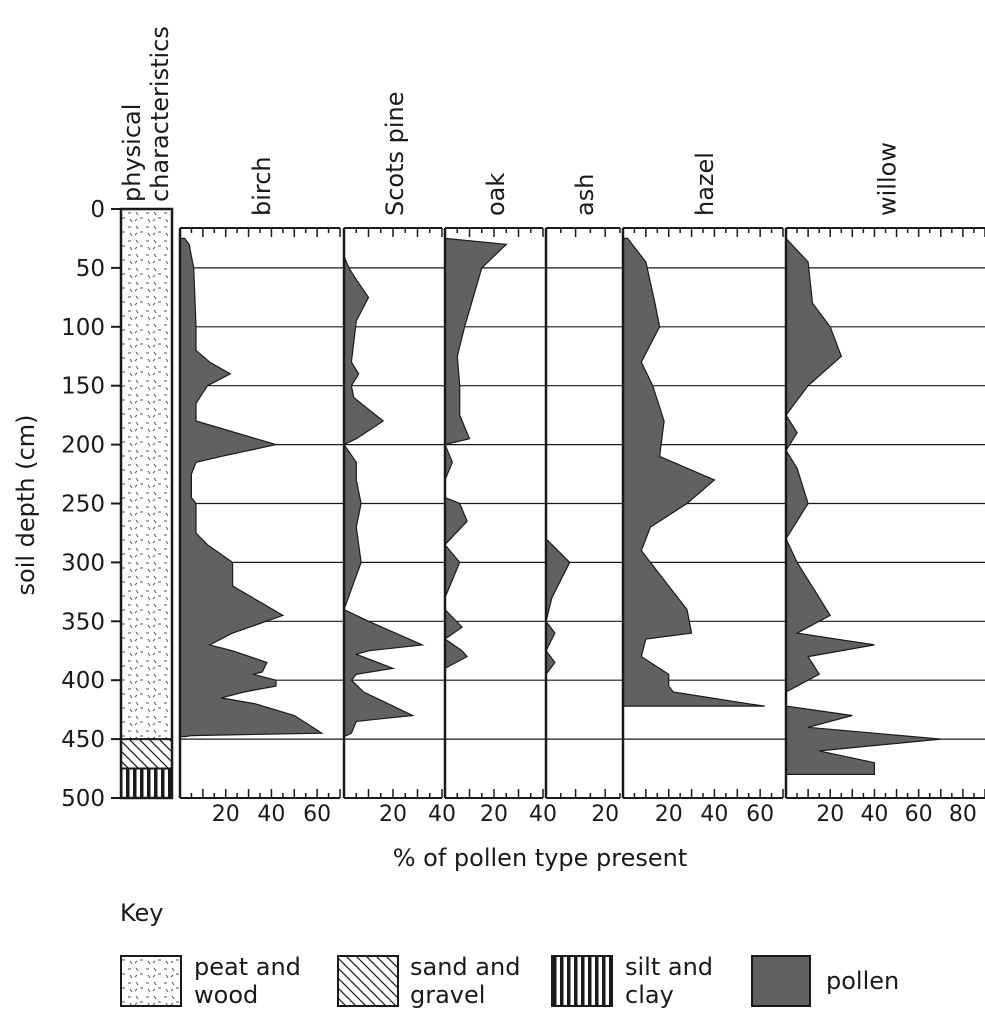 This screenshot has height=1012, width=985. Describe the element at coordinates (26, 505) in the screenshot. I see `y-axis-label: soil depth (cm)` at that location.